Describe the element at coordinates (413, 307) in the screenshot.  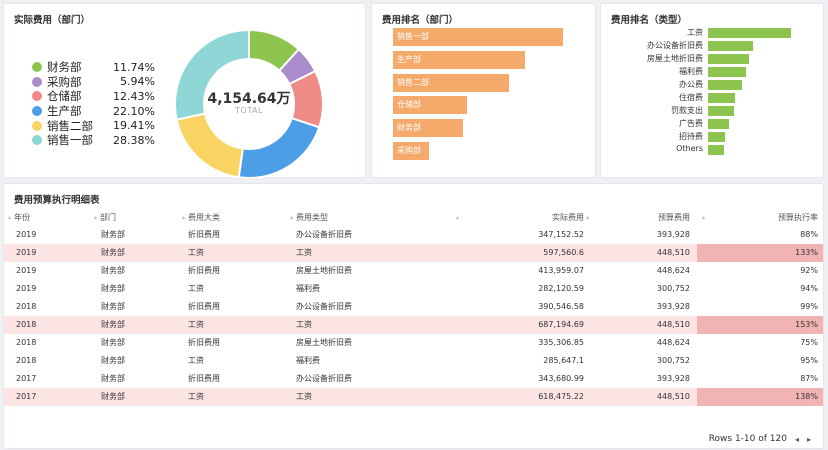
I see `table-row: 2018 财务部 折旧费用 办公设备折旧费 390,546.58 393,928 99%` at that location.